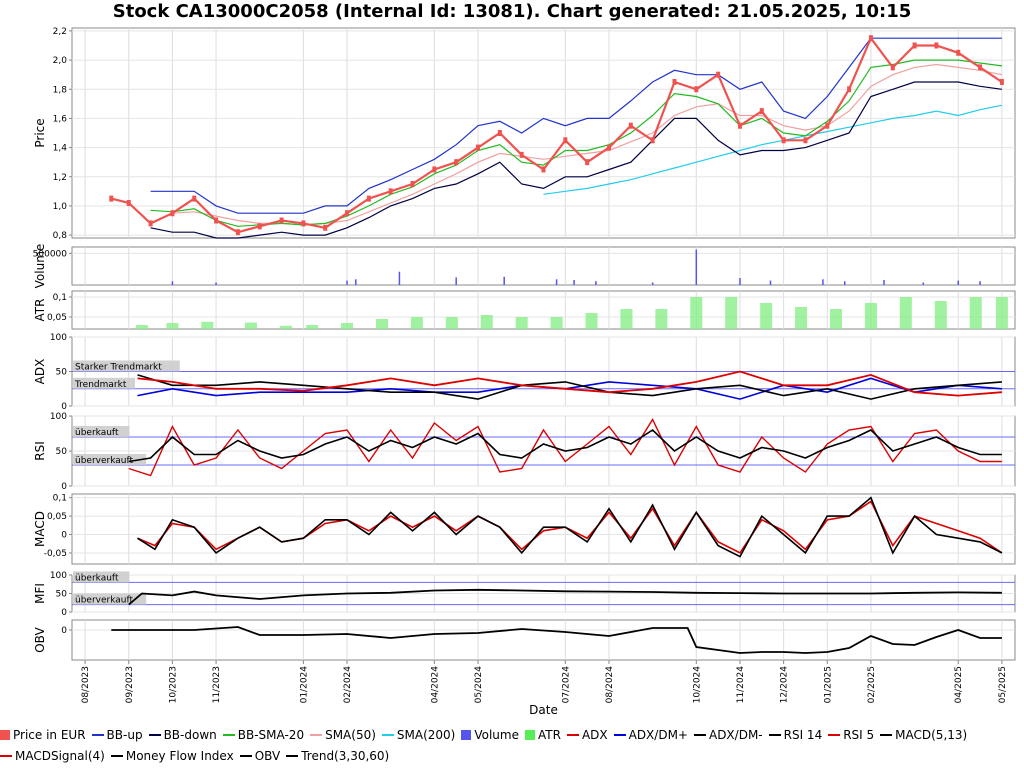  What do you see at coordinates (60, 499) in the screenshot?
I see `y-tick-label: 0,1` at bounding box center [60, 499].